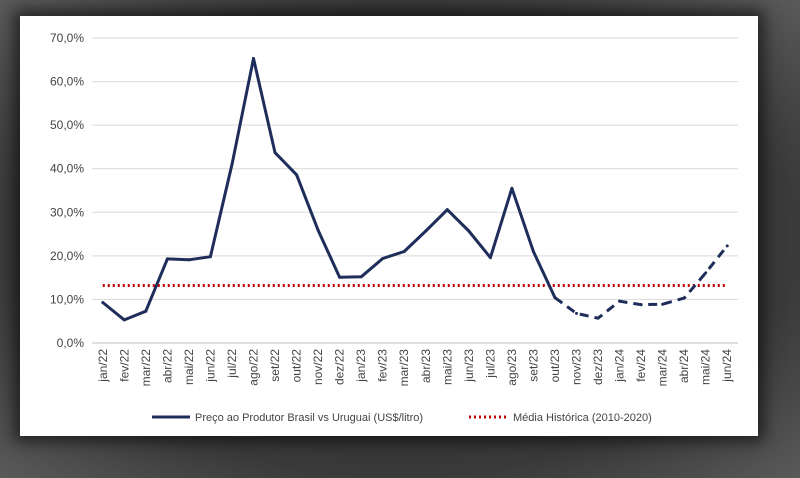  Describe the element at coordinates (67, 190) in the screenshot. I see `y-axis-ticks: 0,0% 10,0% 20,0% 30,0% 40,0% 50,0% 60,0% 70,0%` at that location.